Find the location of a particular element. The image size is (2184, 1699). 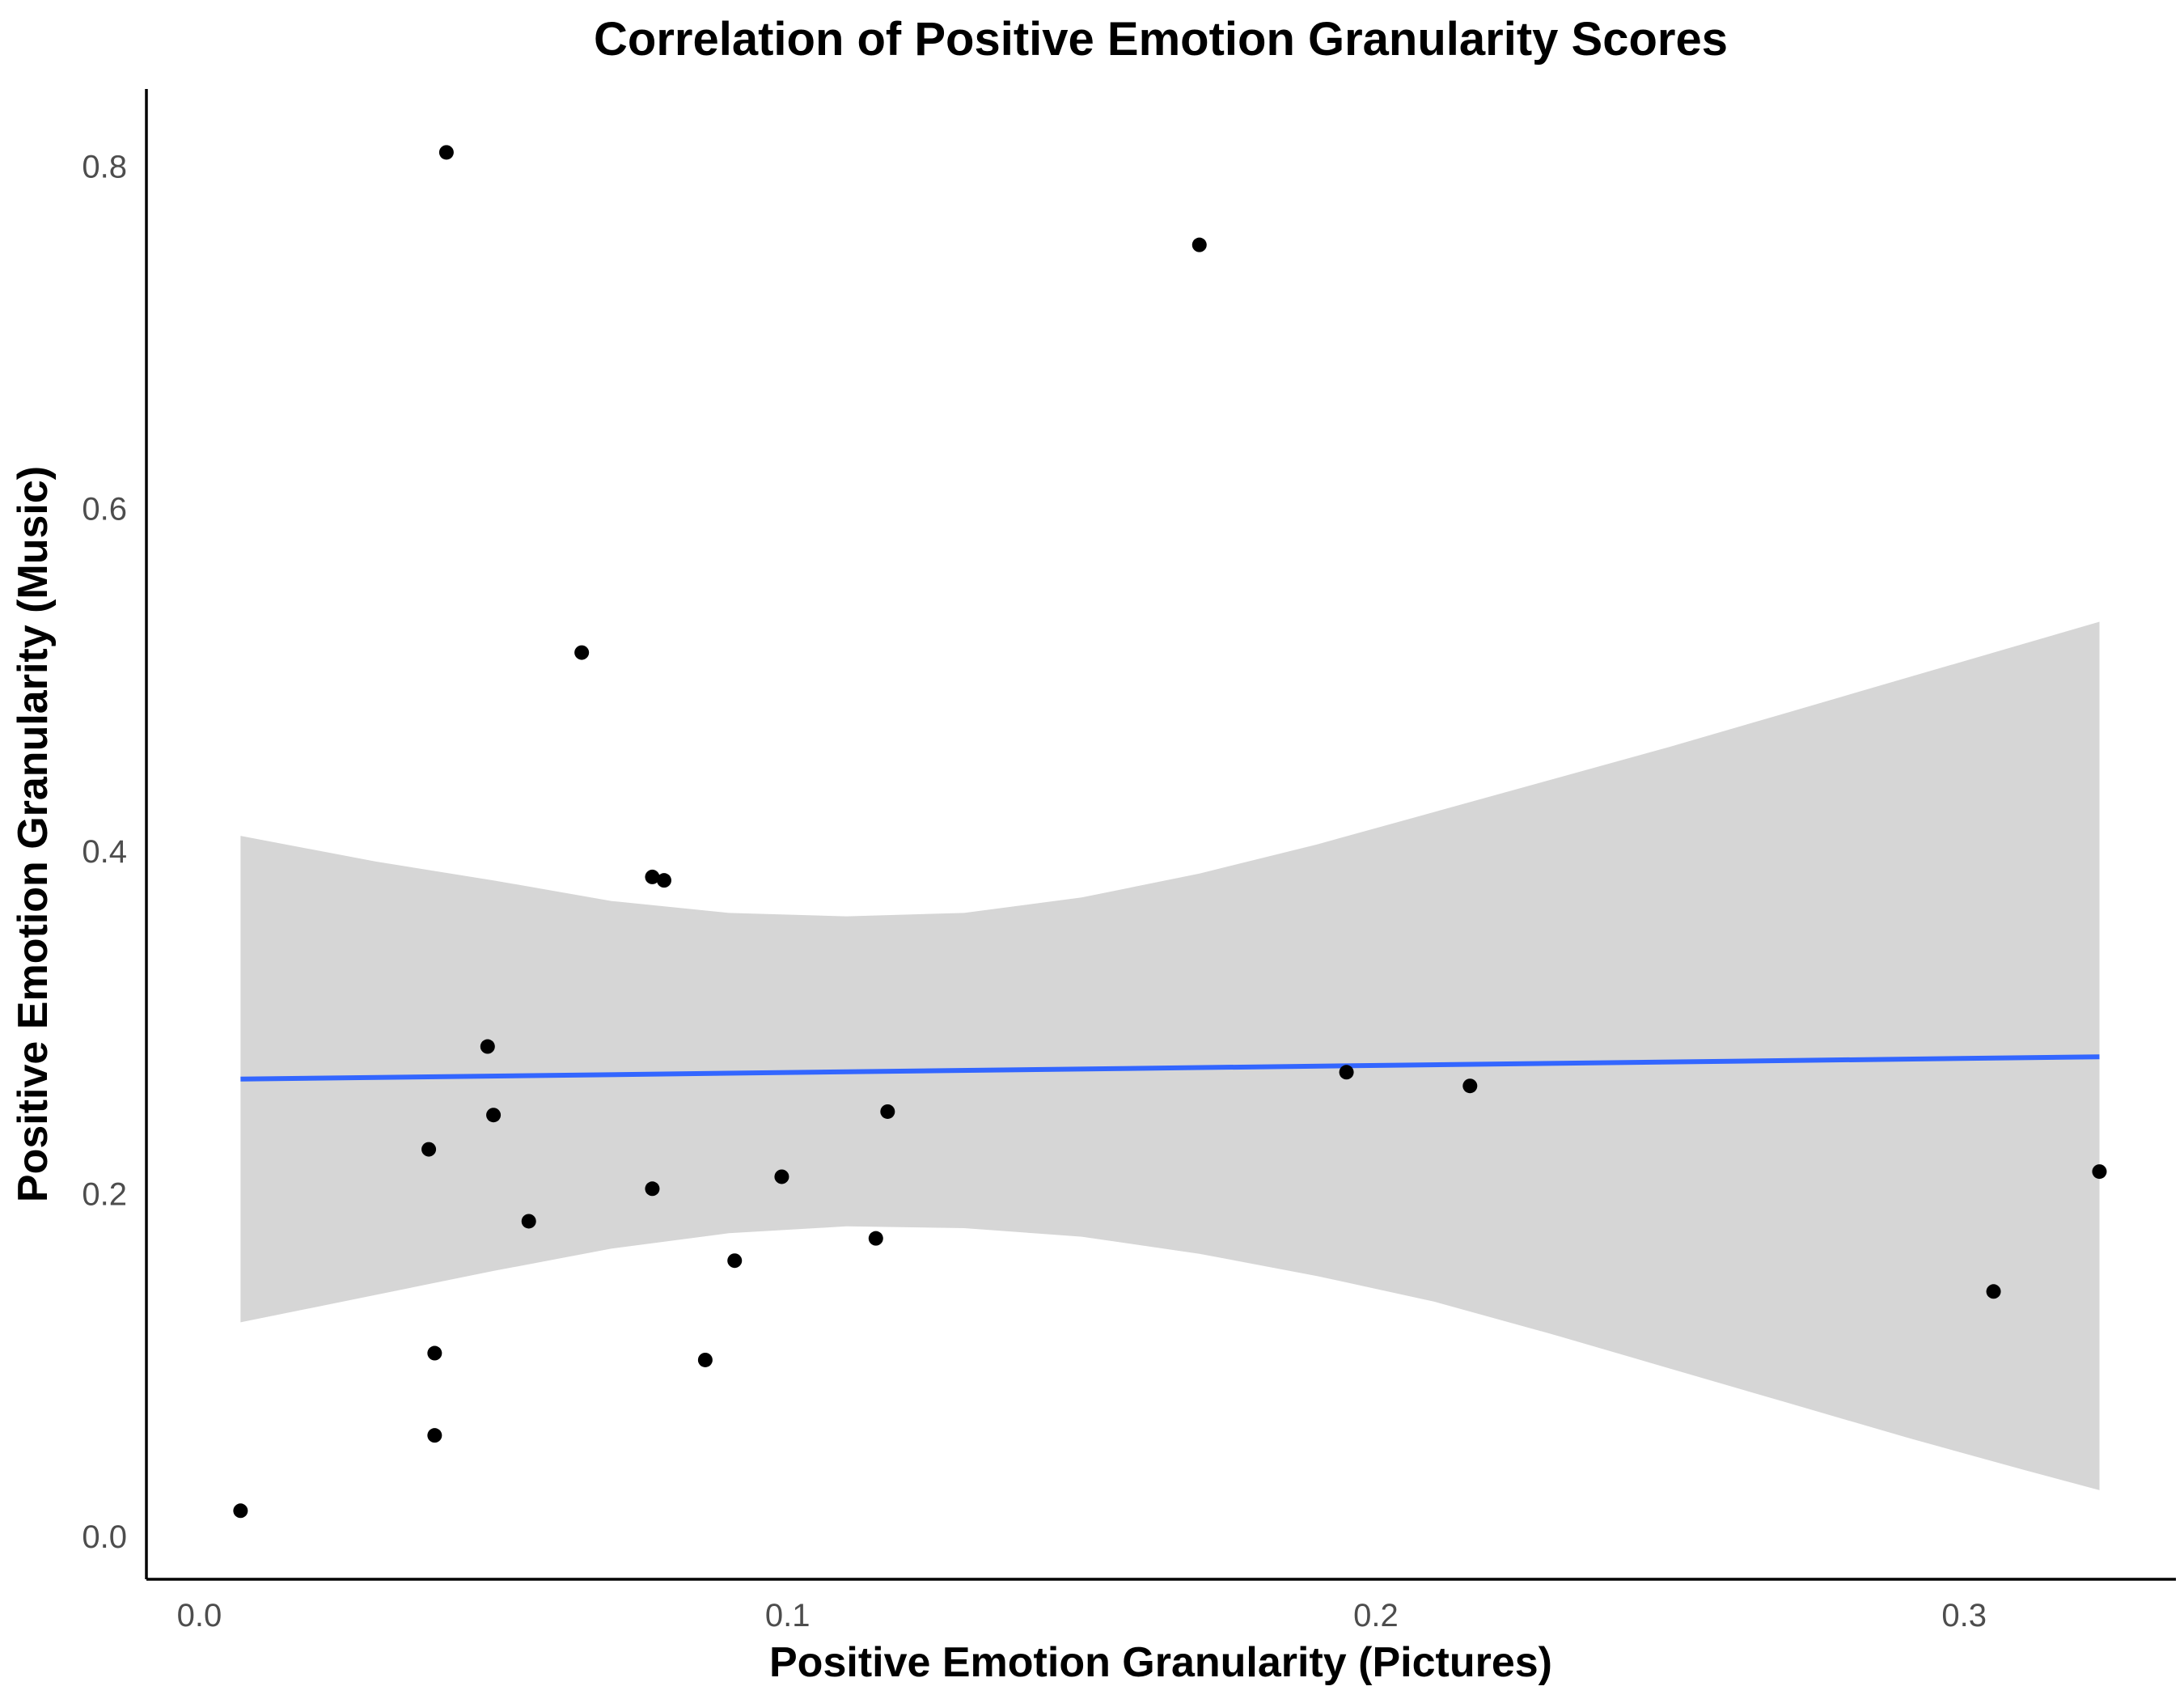

regression-line is located at coordinates (1170, 1068).